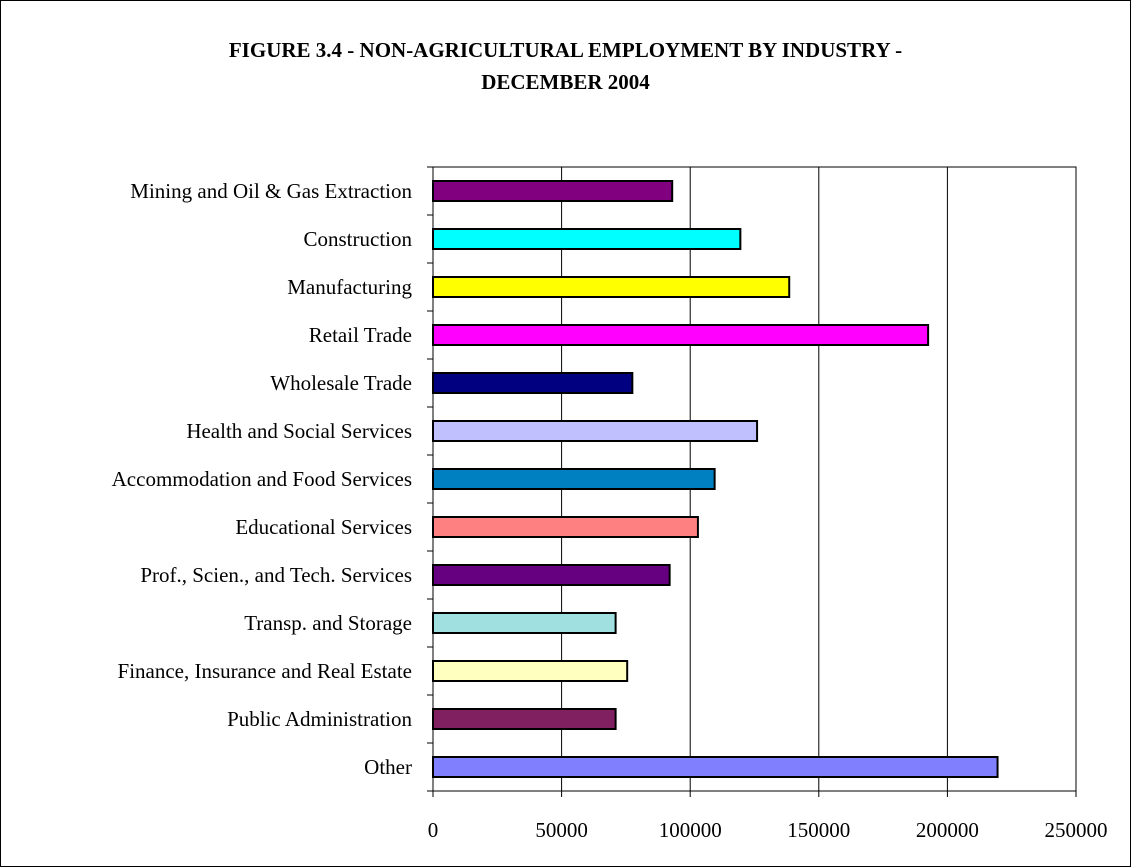  I want to click on x-tick-label-4: 200000, so click(947, 830).